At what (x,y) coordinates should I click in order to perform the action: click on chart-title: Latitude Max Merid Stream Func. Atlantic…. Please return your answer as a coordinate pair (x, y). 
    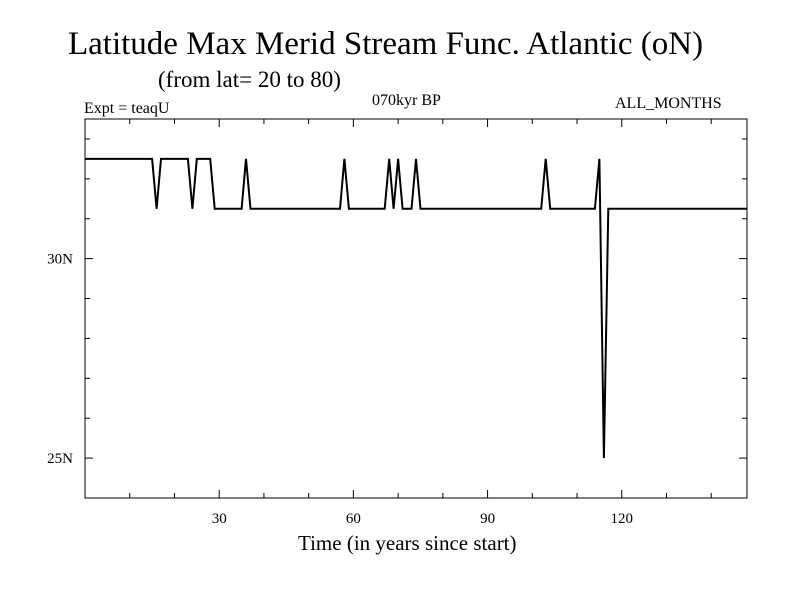
    Looking at the image, I should click on (386, 44).